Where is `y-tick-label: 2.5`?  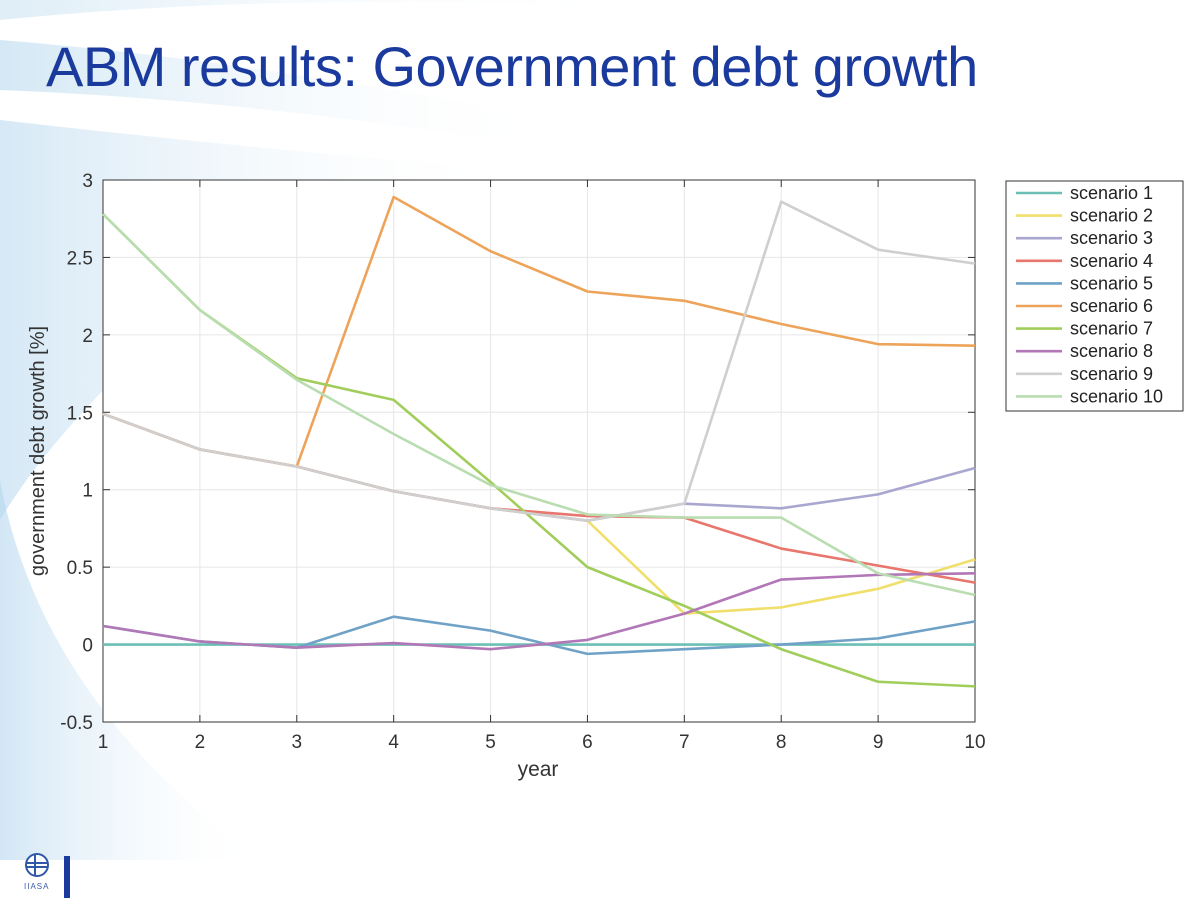
y-tick-label: 2.5 is located at coordinates (80, 258).